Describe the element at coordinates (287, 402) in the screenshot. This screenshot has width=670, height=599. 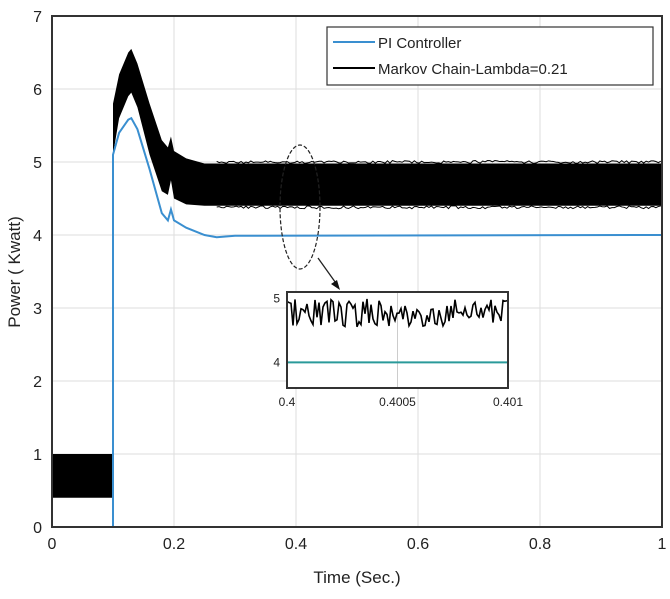
I see `inset-x-tick-label: 0.4` at that location.